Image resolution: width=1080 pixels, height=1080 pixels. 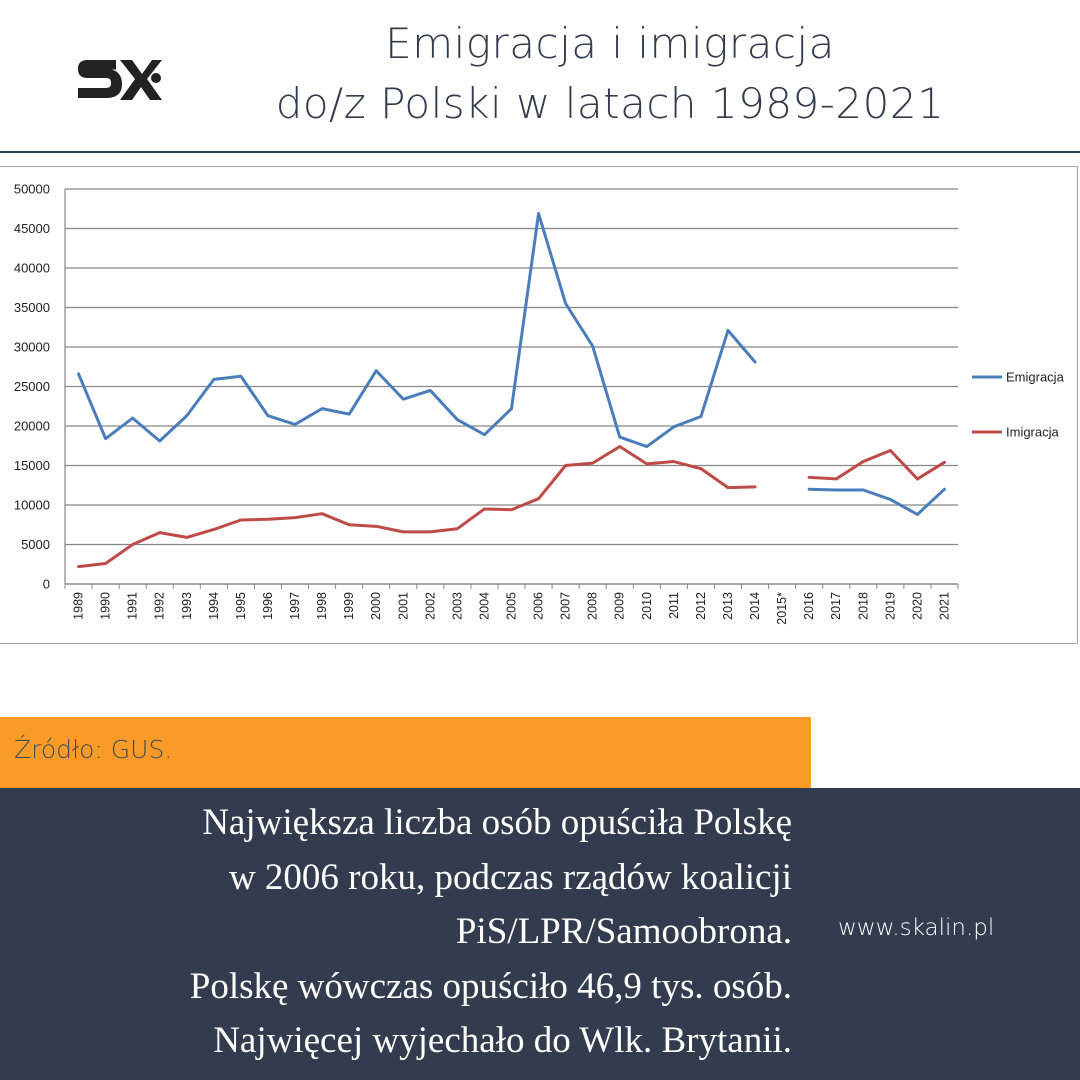 What do you see at coordinates (497, 822) in the screenshot?
I see `caption-line: Największa liczba osób opuściła Polskę` at bounding box center [497, 822].